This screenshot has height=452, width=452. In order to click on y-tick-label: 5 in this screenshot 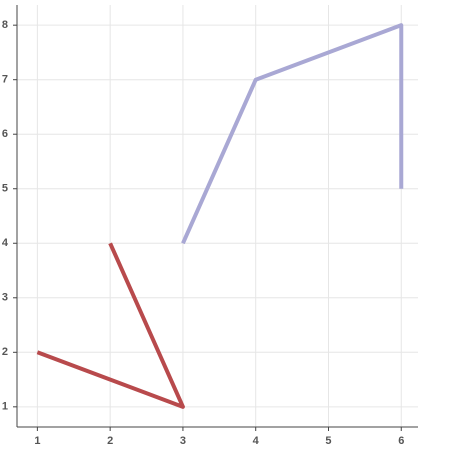, I will do `click(5, 189)`.